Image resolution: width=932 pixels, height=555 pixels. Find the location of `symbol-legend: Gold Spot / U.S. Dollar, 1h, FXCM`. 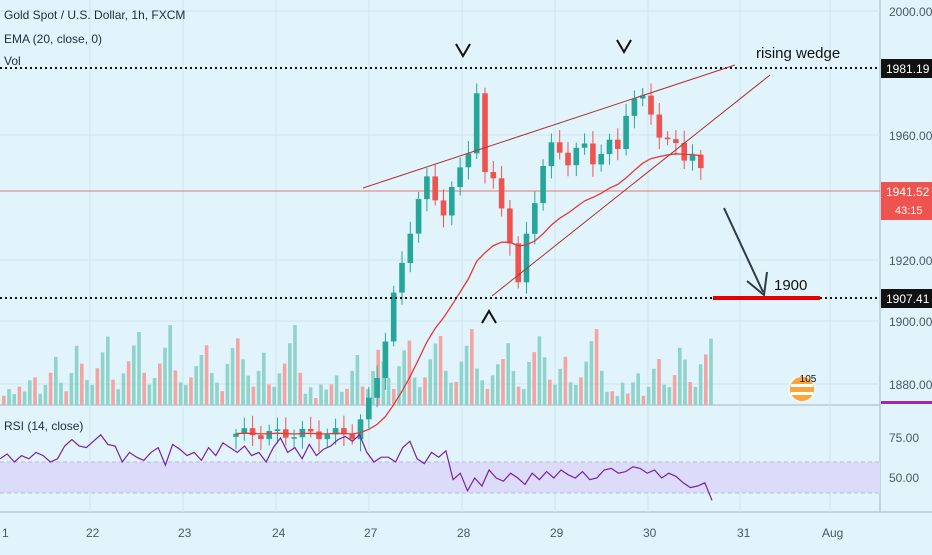

symbol-legend: Gold Spot / U.S. Dollar, 1h, FXCM is located at coordinates (95, 15).